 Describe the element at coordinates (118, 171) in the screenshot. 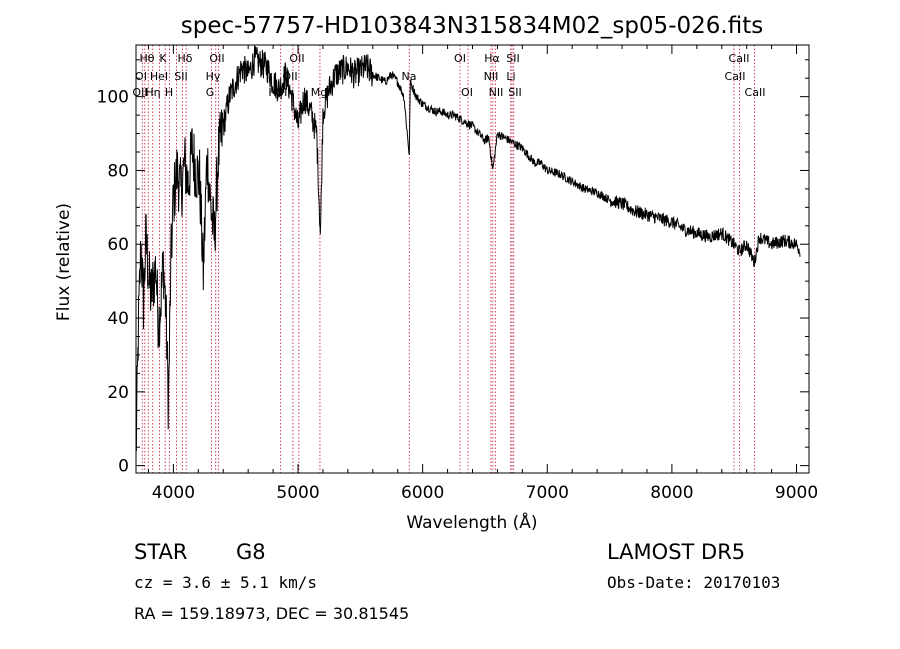

I see `y-tick-label: 80` at that location.